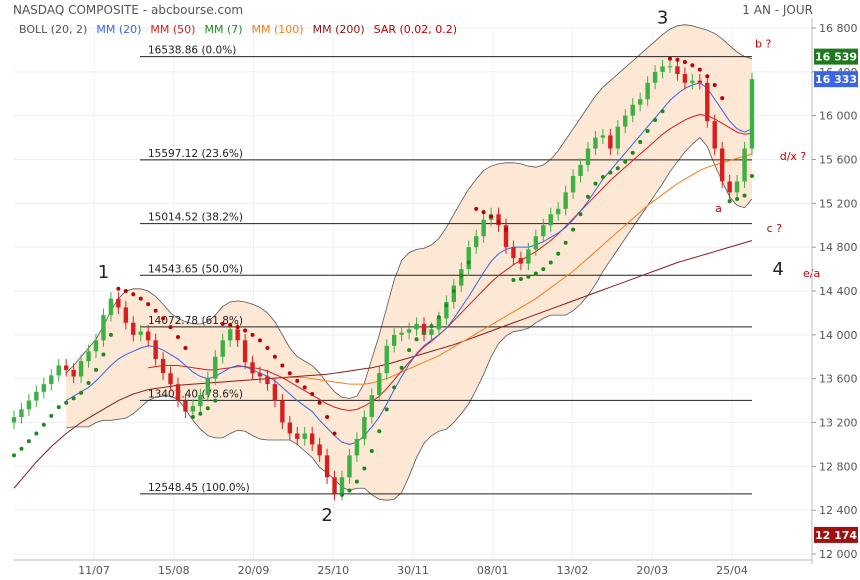 The width and height of the screenshot is (860, 580). Describe the element at coordinates (838, 291) in the screenshot. I see `y-tick-label-6: 14 400` at that location.